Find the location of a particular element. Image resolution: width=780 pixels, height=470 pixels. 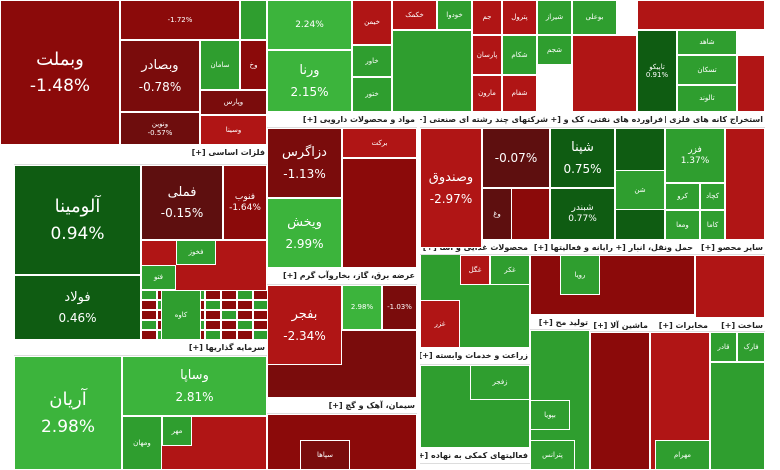

sector-header: سرمایه گذاریها [+] is located at coordinates (140, 348).